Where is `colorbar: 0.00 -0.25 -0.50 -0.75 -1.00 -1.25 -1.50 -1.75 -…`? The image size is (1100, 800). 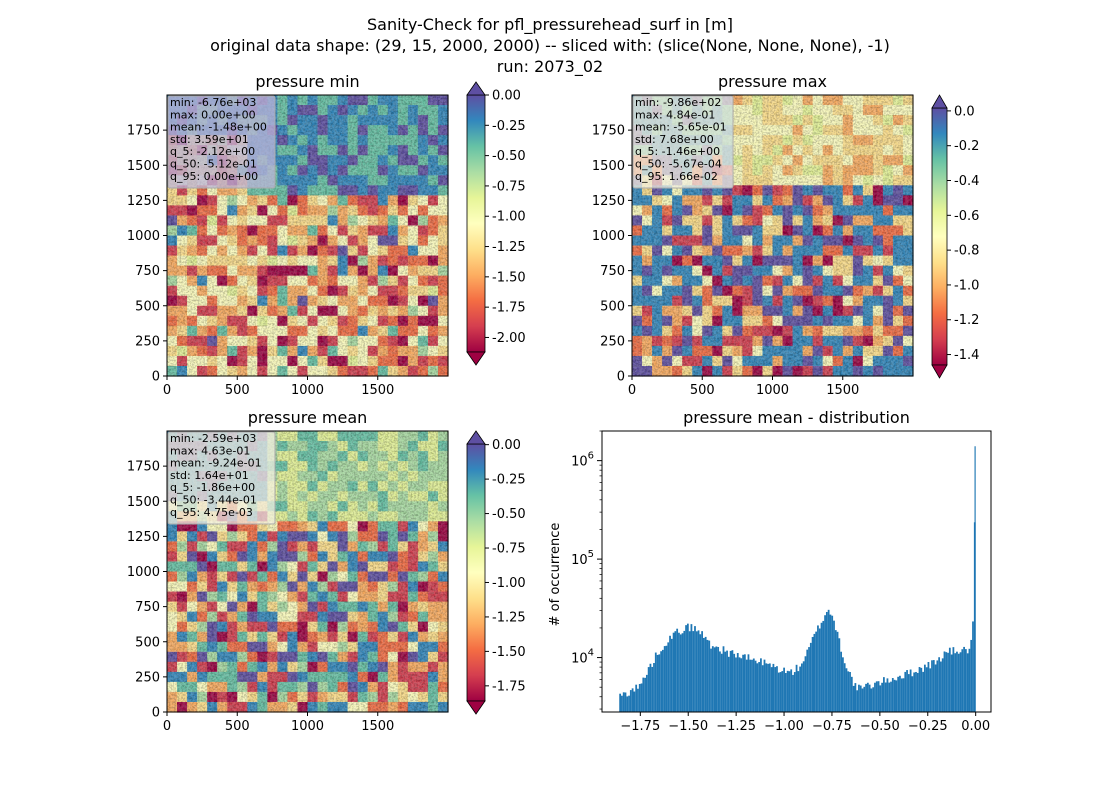 colorbar: 0.00 -0.25 -0.50 -0.75 -1.00 -1.25 -1.50 -1.75 -… is located at coordinates (496, 223).